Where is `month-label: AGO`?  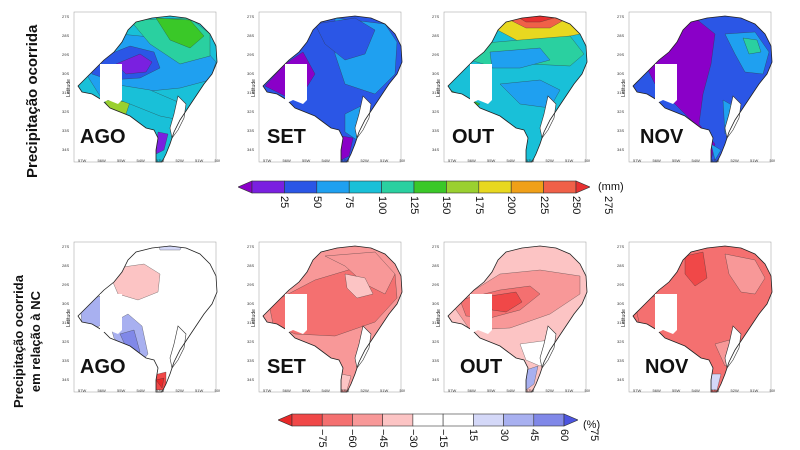
month-label: AGO is located at coordinates (103, 137).